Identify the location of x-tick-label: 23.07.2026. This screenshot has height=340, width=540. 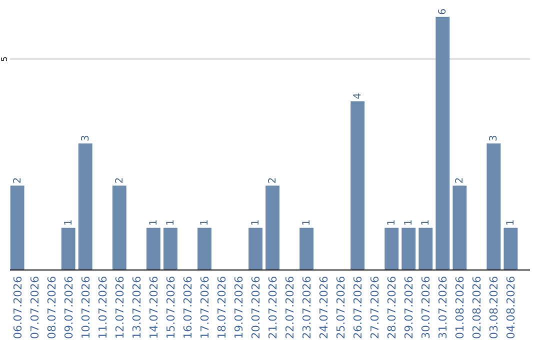
(307, 307).